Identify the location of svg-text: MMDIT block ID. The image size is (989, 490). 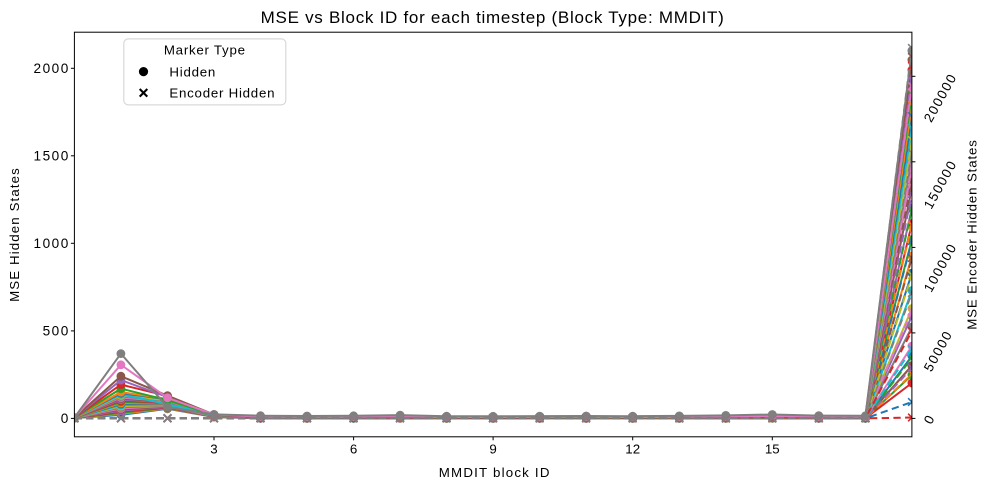
(495, 472).